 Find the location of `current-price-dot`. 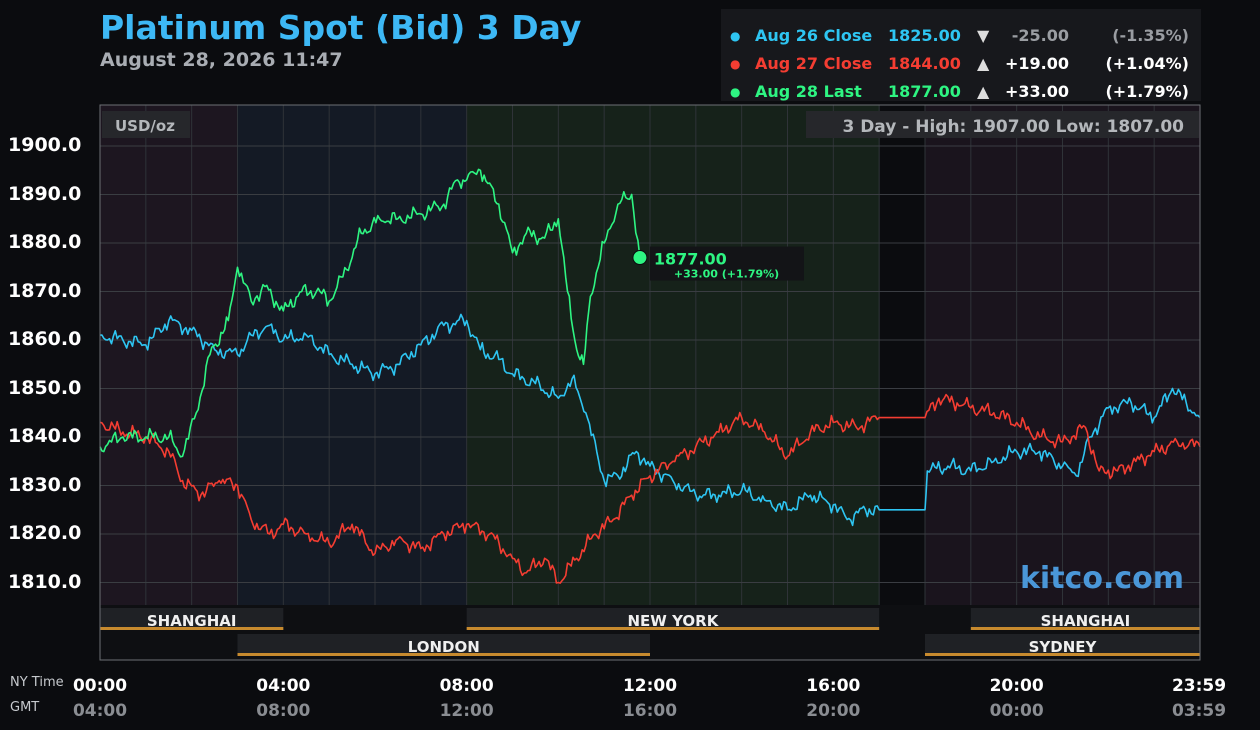

current-price-dot is located at coordinates (640, 258).